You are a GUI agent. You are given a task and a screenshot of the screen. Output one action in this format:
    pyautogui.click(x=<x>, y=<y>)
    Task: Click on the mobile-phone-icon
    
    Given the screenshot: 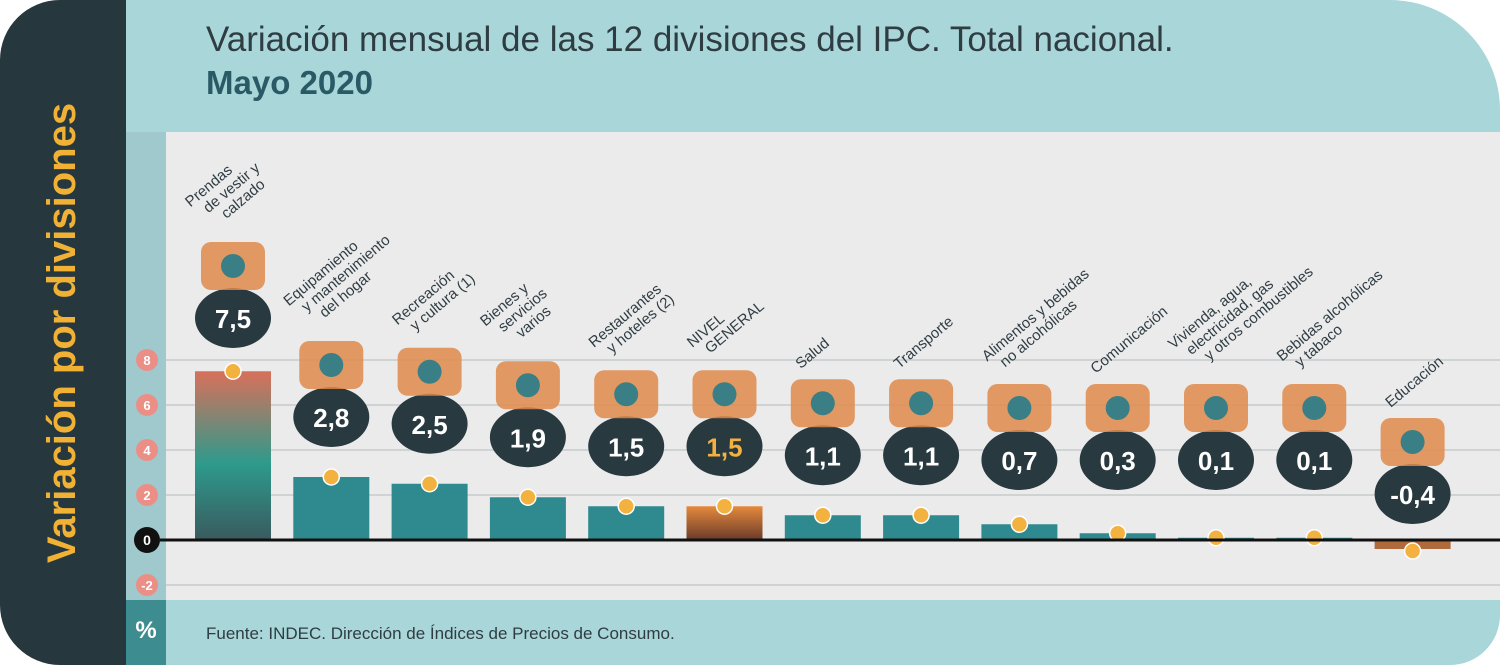 What is the action you would take?
    pyautogui.click(x=1117, y=408)
    